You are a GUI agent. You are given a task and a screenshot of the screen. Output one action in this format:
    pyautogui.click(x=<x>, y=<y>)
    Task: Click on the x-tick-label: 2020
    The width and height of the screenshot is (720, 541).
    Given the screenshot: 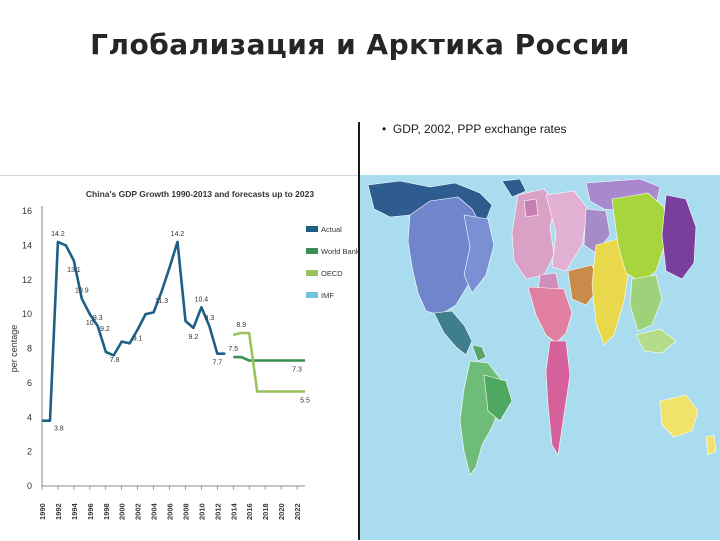 What is the action you would take?
    pyautogui.click(x=281, y=511)
    